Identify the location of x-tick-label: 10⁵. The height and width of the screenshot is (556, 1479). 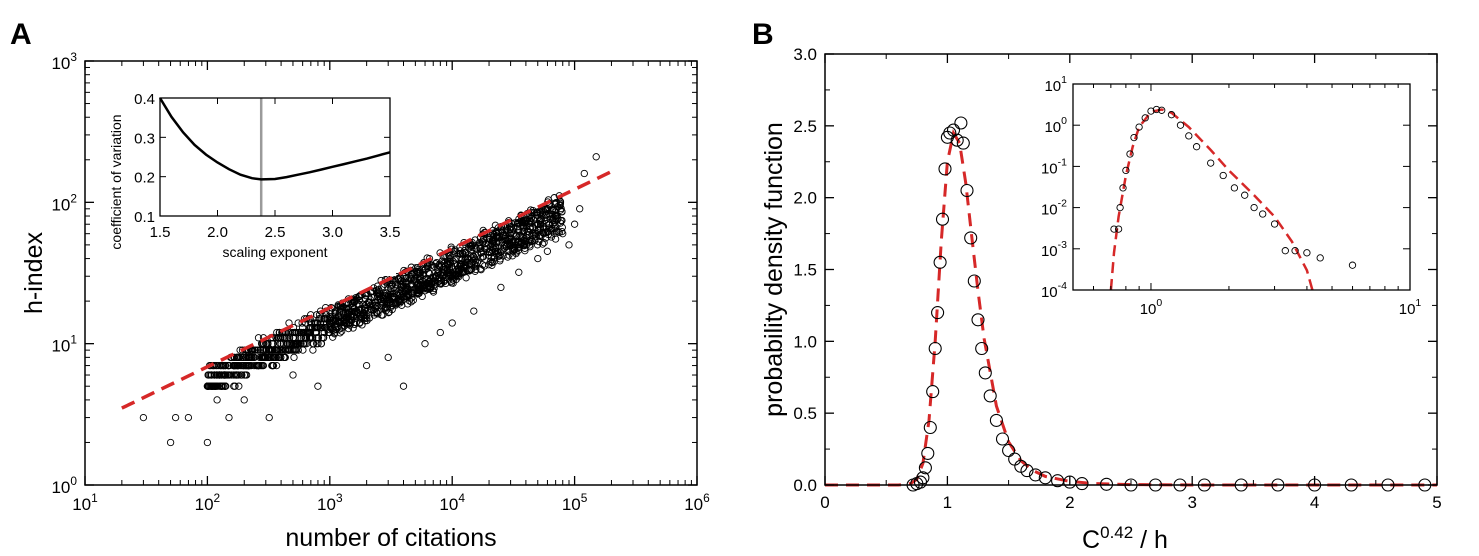
(575, 502).